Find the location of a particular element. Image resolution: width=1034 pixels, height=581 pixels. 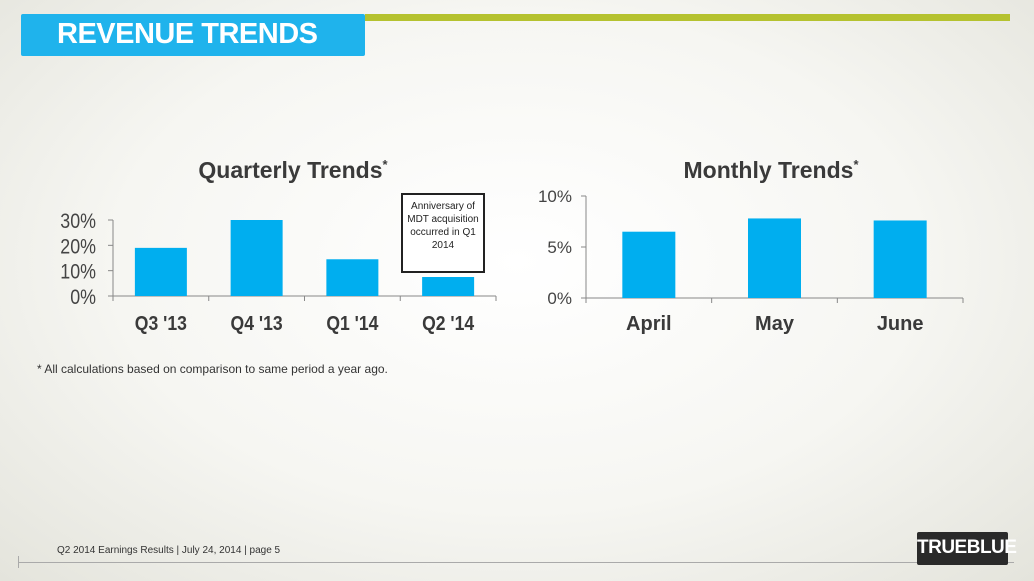

quarterly-y-tick-label: 30% is located at coordinates (78, 222).